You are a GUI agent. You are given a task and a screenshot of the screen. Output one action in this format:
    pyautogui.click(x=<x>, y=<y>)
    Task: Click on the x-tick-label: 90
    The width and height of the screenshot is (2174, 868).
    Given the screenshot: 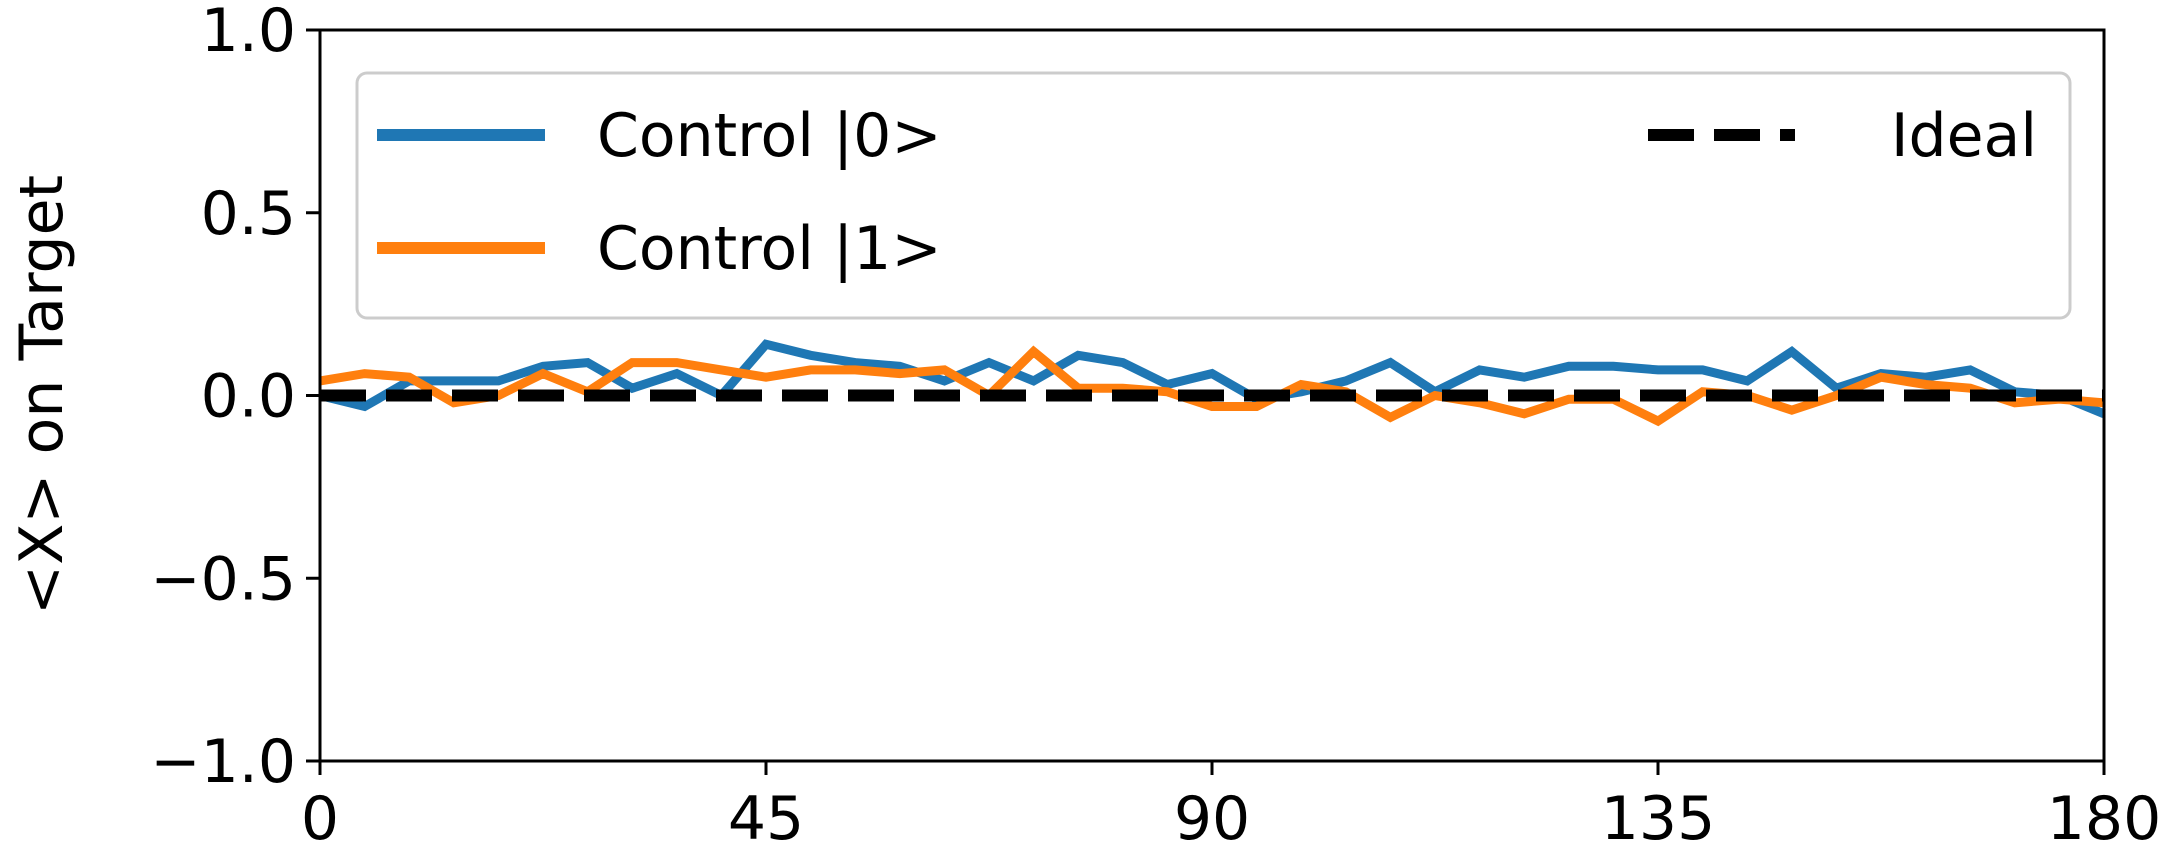 What is the action you would take?
    pyautogui.click(x=1212, y=819)
    